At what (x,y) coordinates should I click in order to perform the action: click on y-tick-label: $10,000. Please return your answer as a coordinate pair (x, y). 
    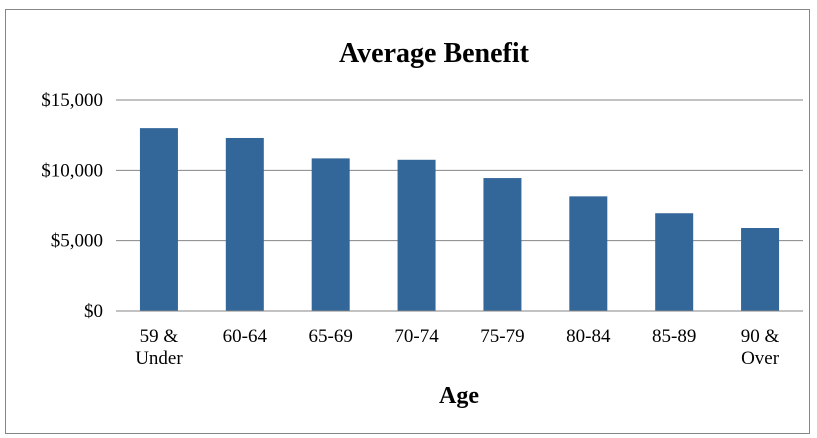
    Looking at the image, I should click on (72, 170).